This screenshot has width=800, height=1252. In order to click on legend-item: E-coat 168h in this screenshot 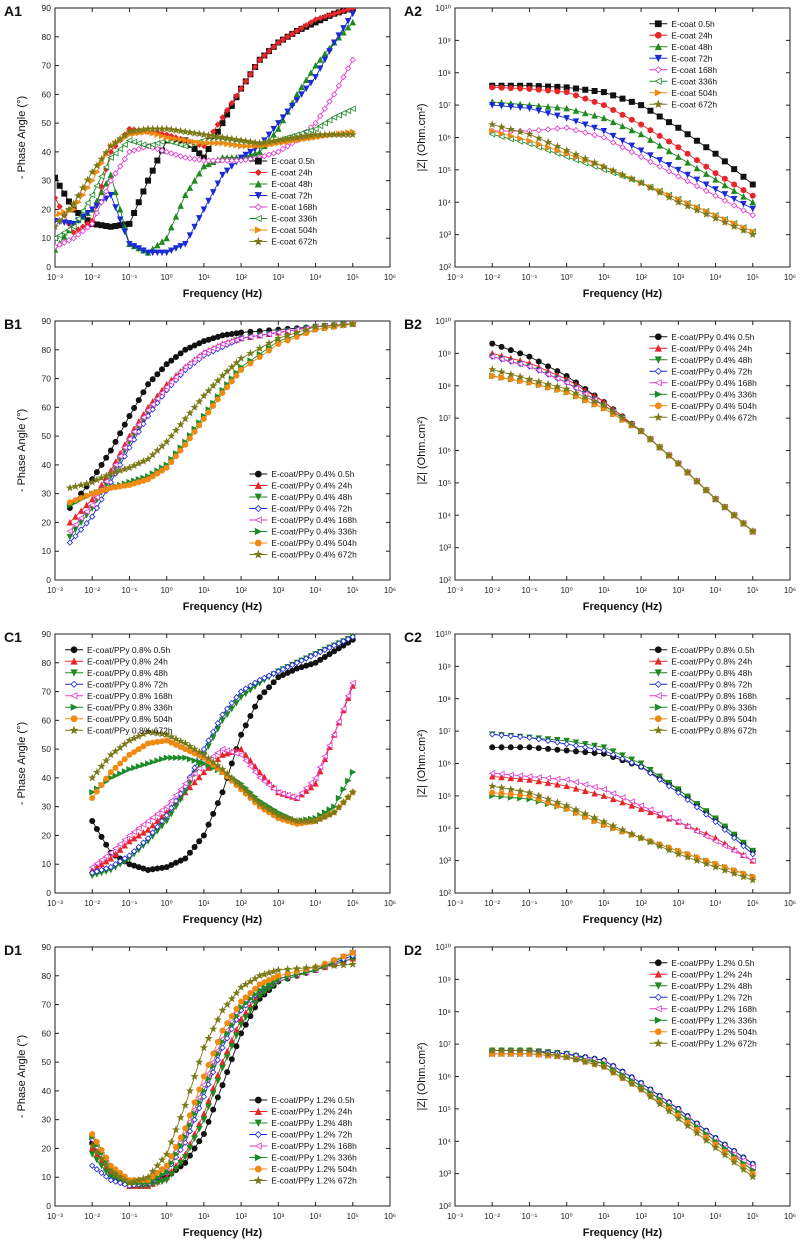, I will do `click(283, 207)`.